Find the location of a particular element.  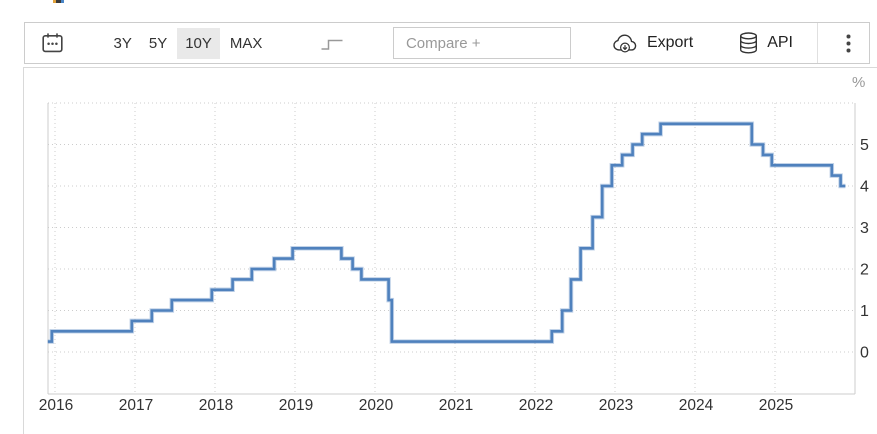

x-tick-label: 2017 is located at coordinates (136, 405).